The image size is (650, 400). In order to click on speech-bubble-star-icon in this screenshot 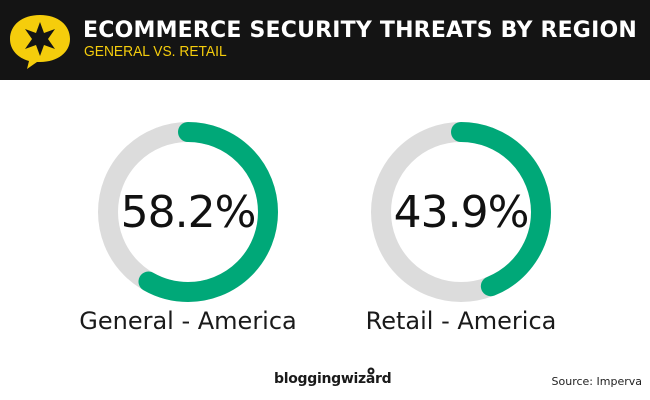, I will do `click(40, 42)`.